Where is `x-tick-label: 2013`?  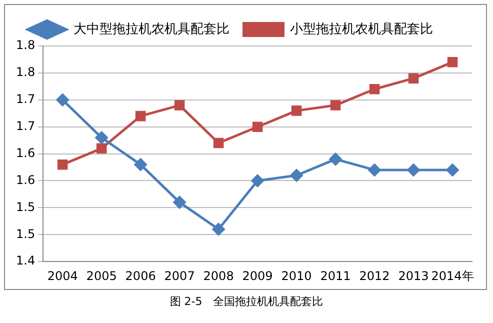 x-tick-label: 2013 is located at coordinates (413, 275).